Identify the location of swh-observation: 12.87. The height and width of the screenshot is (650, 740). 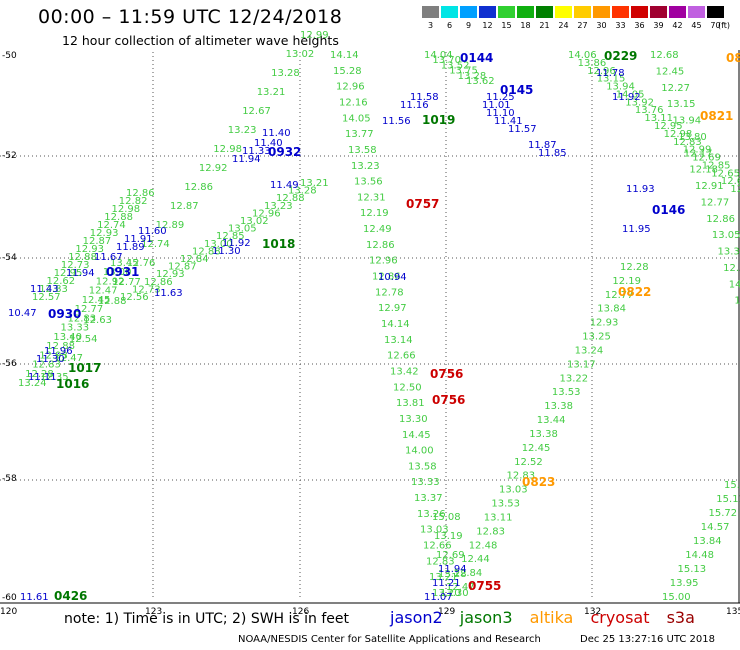
(184, 206).